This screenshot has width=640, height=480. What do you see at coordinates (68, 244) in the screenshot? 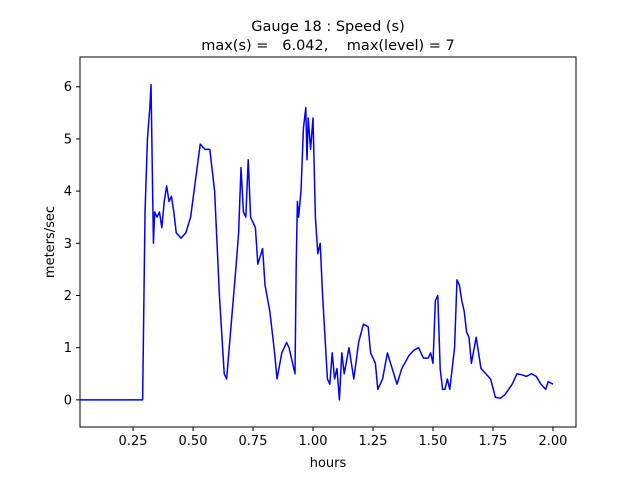
I see `y-tick-label: 3` at bounding box center [68, 244].